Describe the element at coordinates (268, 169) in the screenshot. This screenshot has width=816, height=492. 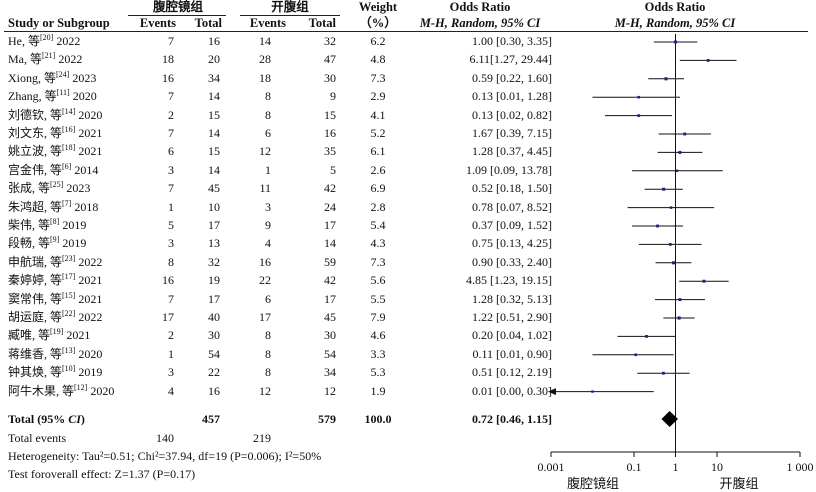
I see `events-ctrl: 1` at that location.